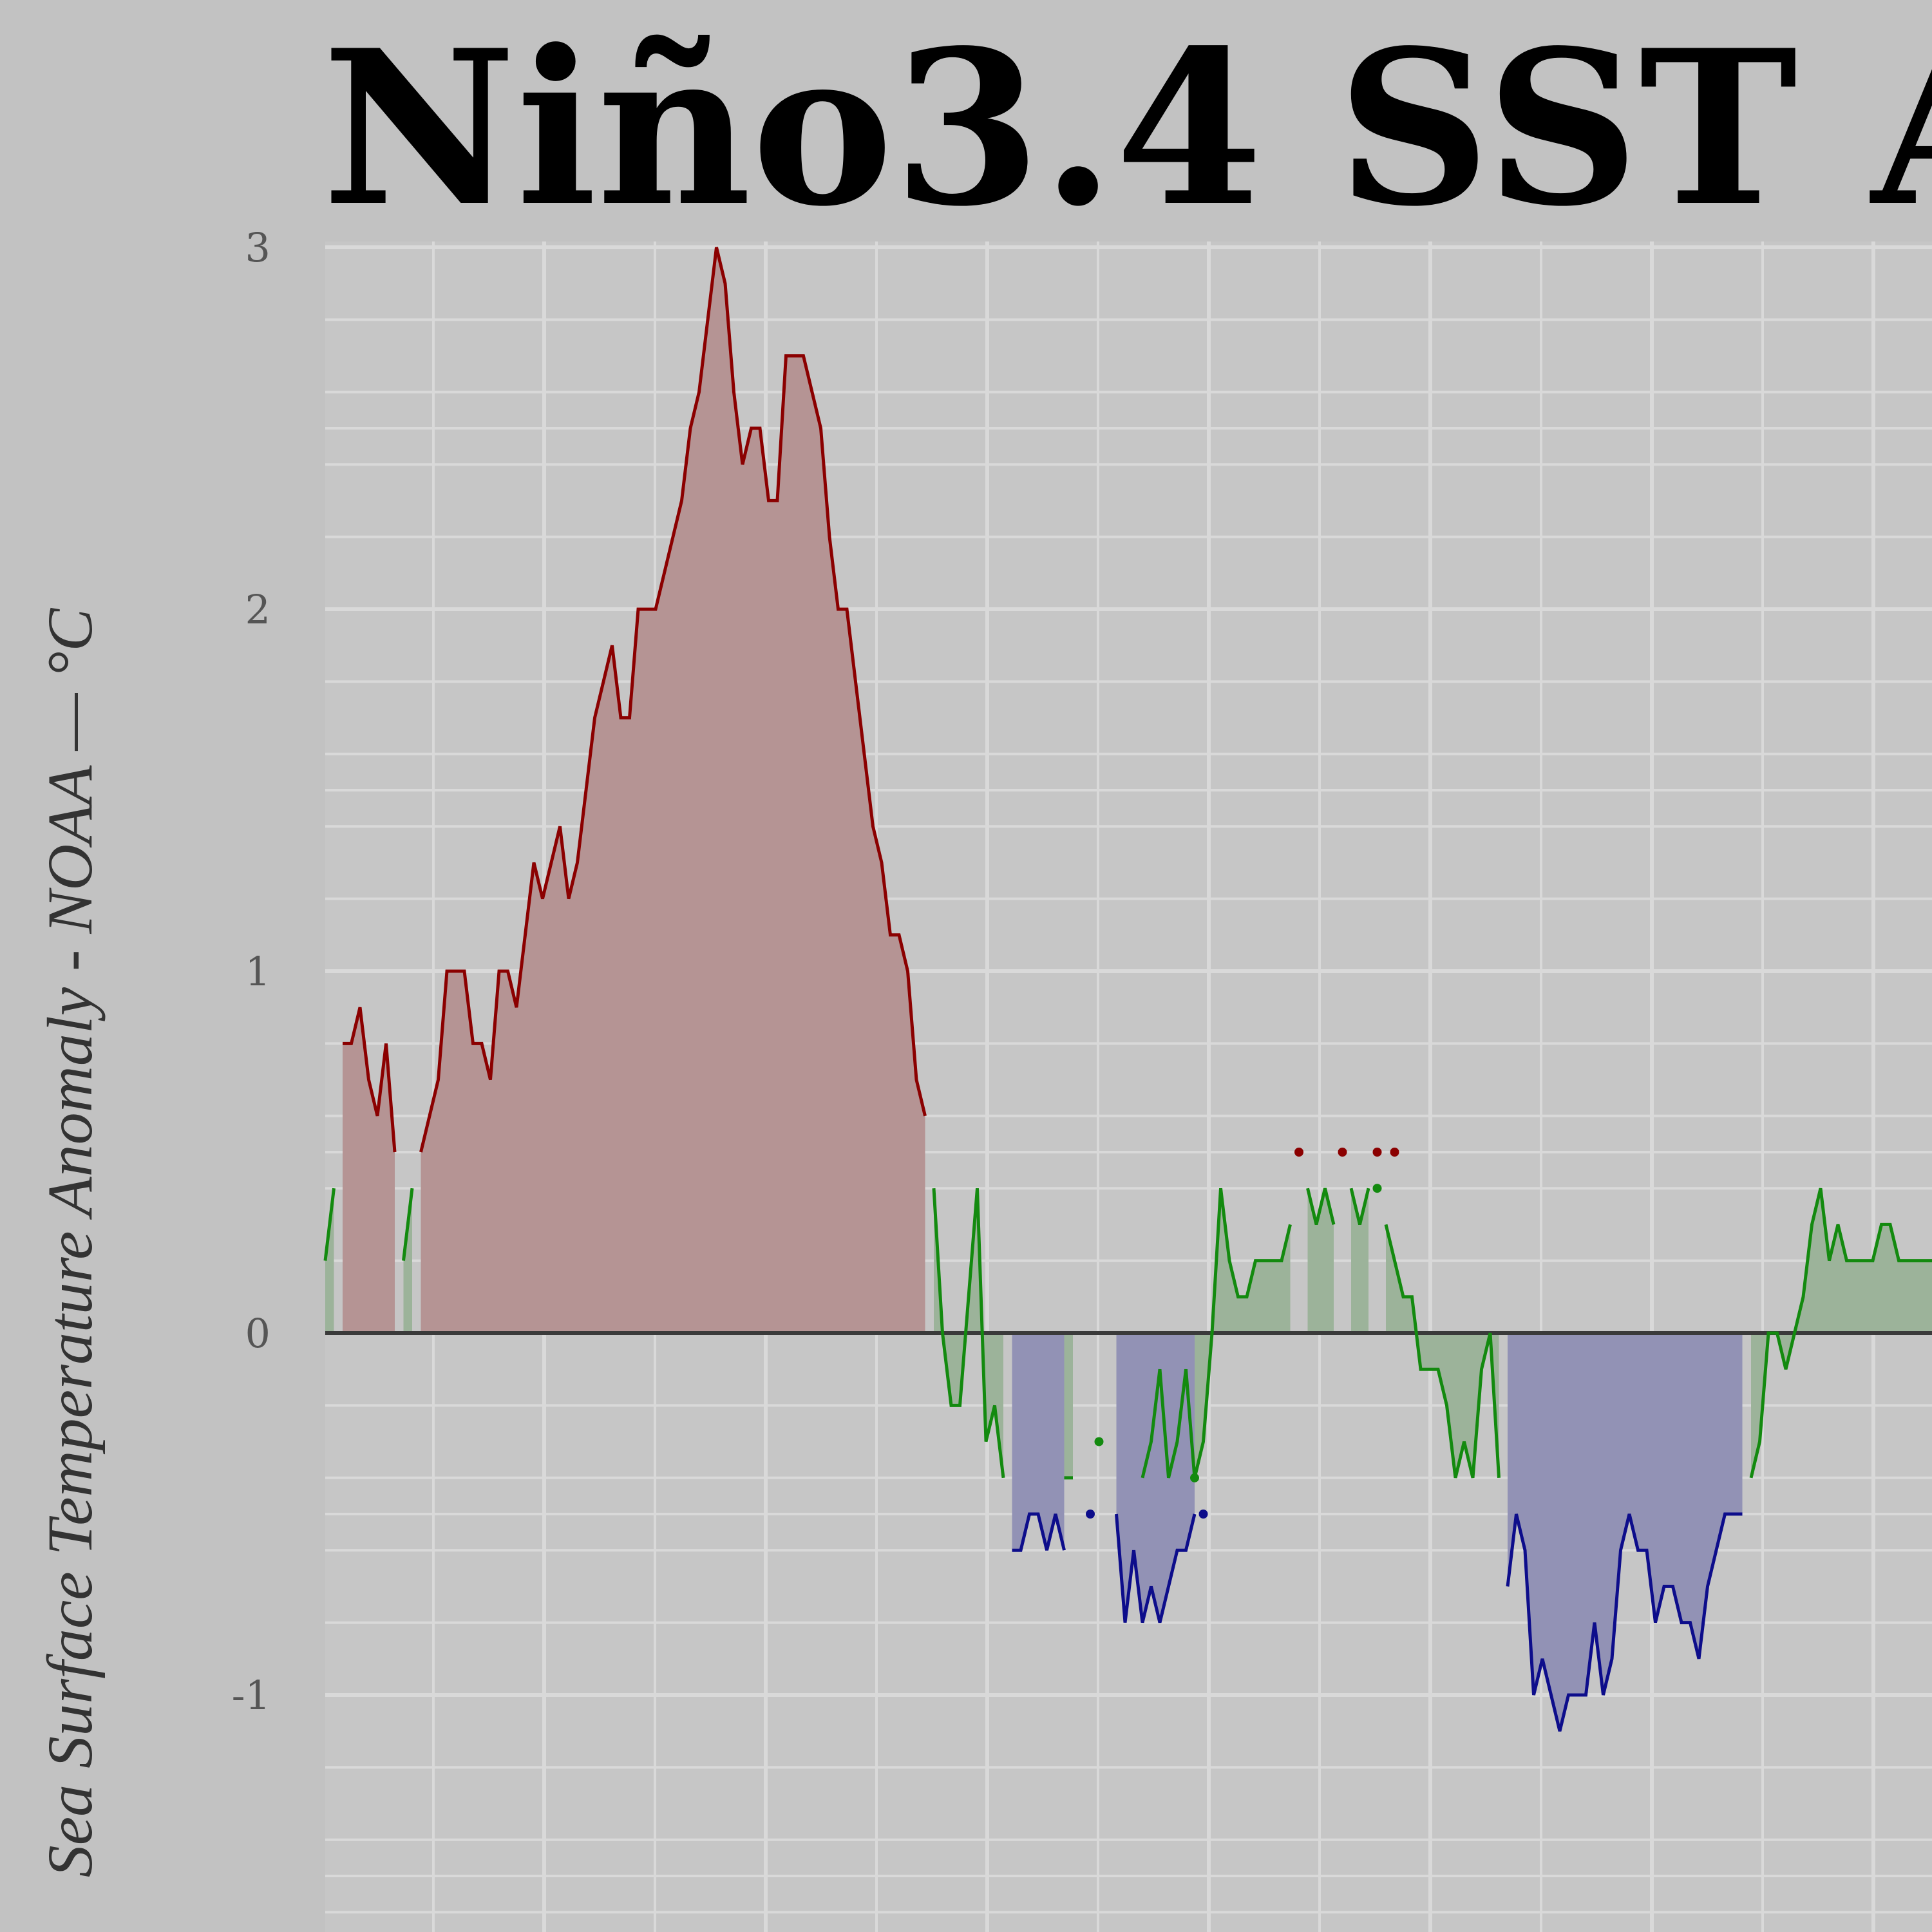 The image size is (1932, 1932). I want to click on y-tick-label: 0, so click(257, 1333).